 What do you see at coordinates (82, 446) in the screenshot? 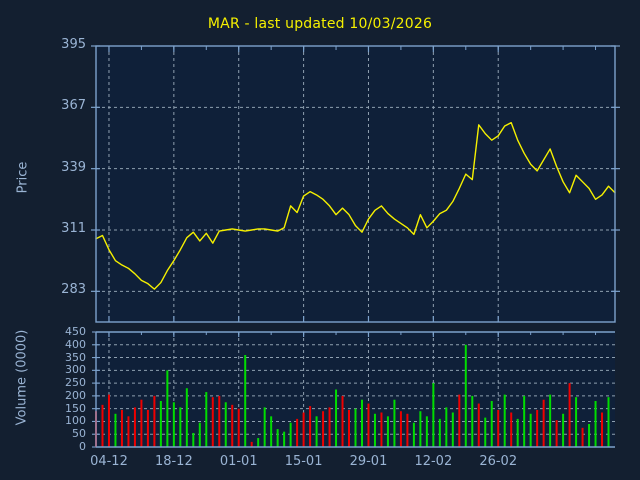
I see `volume-ytick-label: 0` at bounding box center [82, 446].